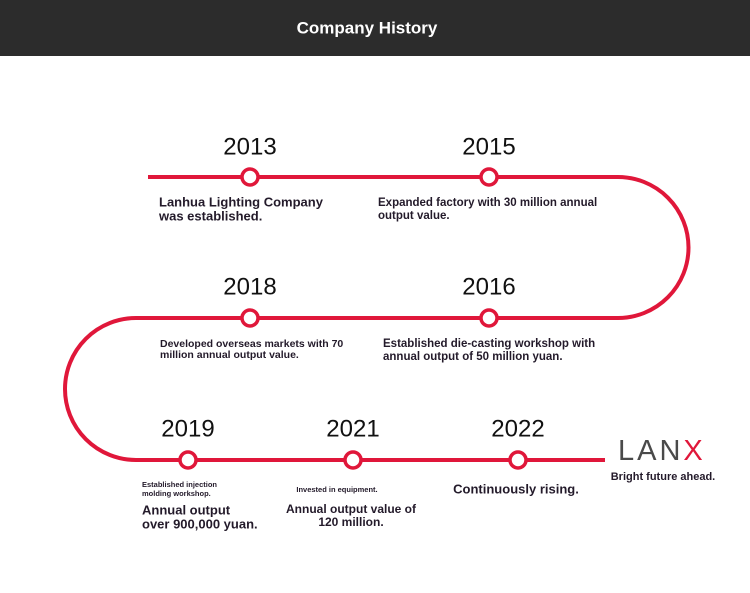  I want to click on description: 120 million., so click(350, 522).